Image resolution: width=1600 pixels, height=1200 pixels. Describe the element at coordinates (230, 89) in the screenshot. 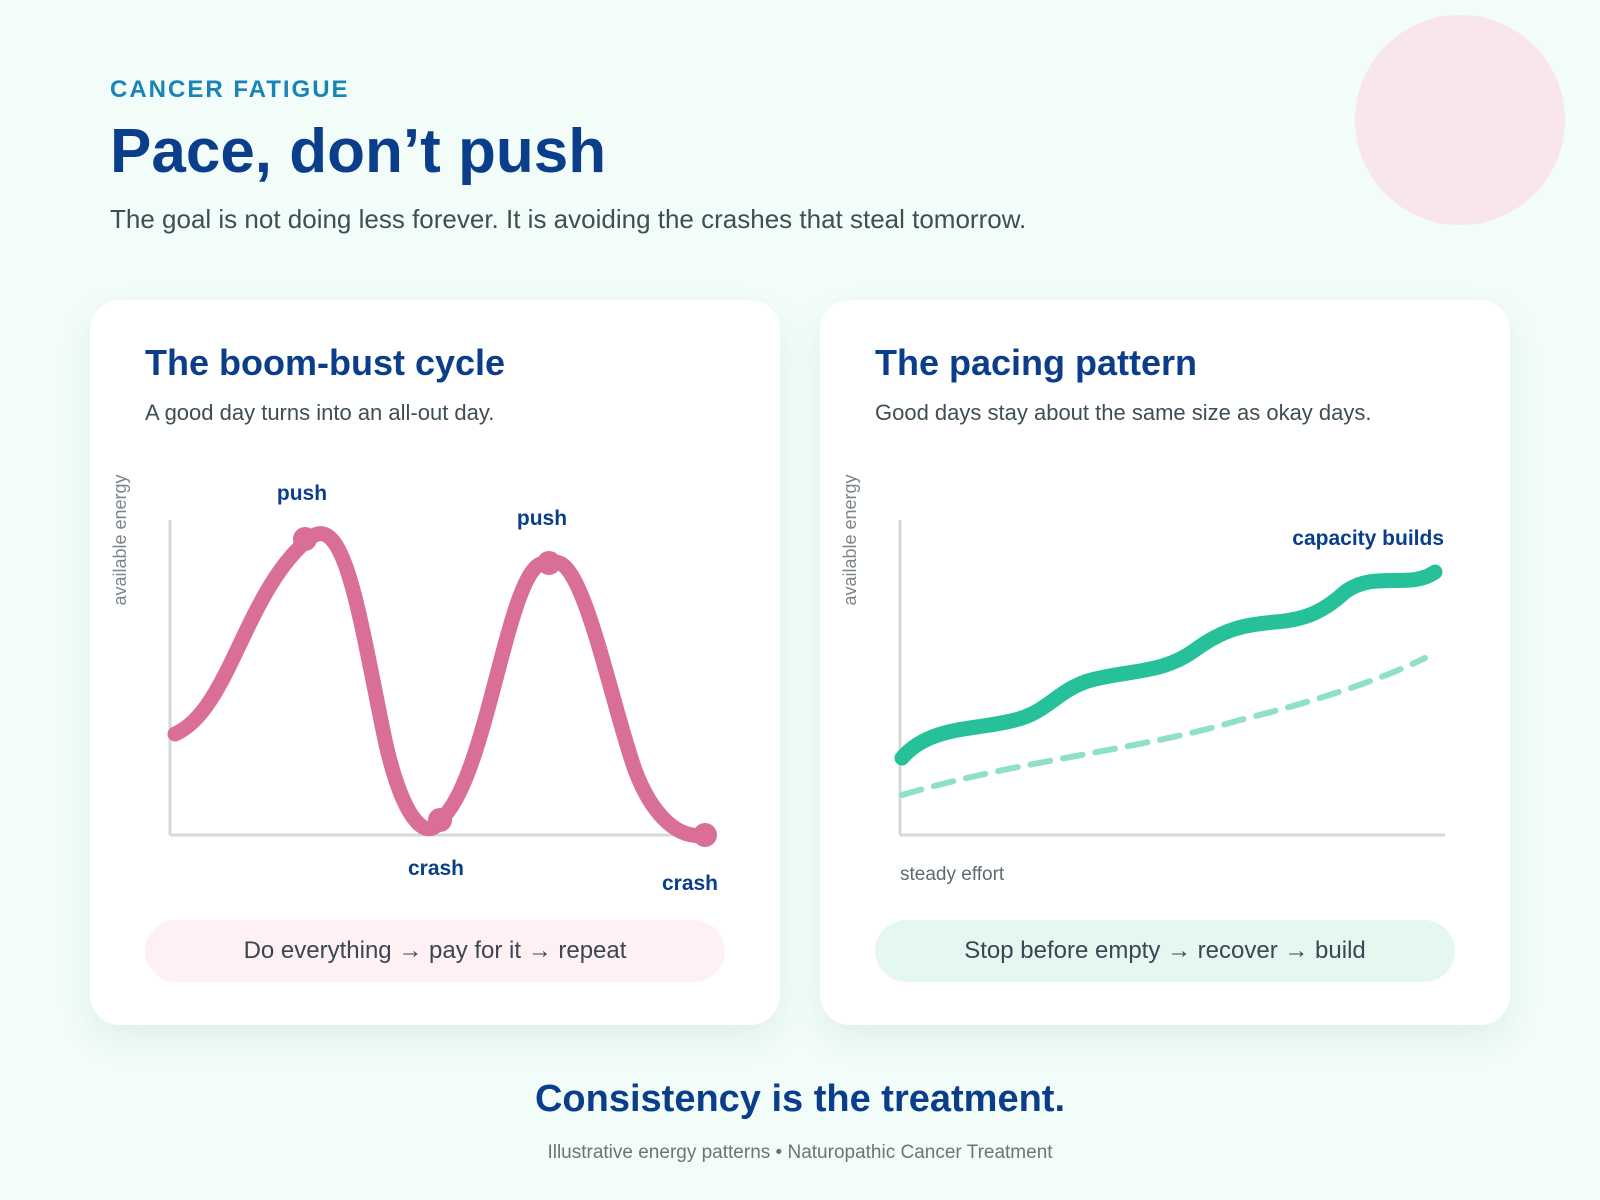

I see `eyebrow-label: CANCER FATIGUE` at that location.